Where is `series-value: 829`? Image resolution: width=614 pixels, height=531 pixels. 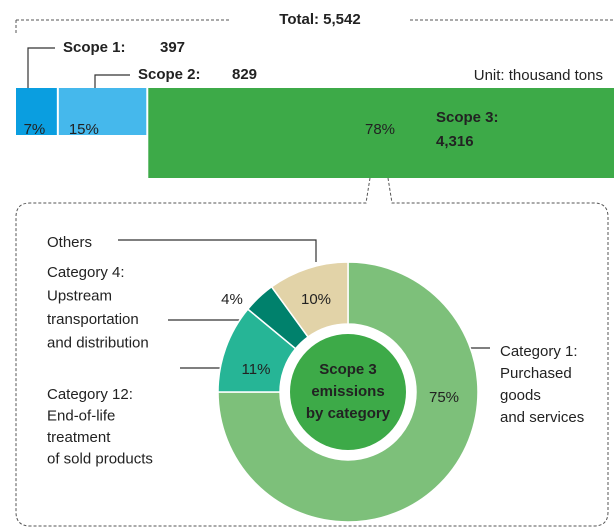
series-value: 829 is located at coordinates (244, 74).